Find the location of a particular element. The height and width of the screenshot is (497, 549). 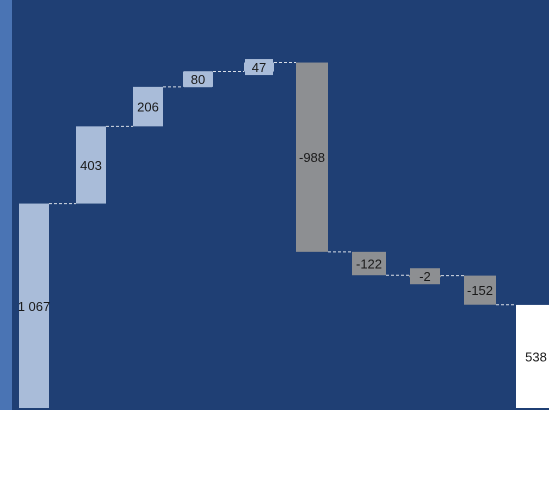

value-label-4: 80 is located at coordinates (198, 79).